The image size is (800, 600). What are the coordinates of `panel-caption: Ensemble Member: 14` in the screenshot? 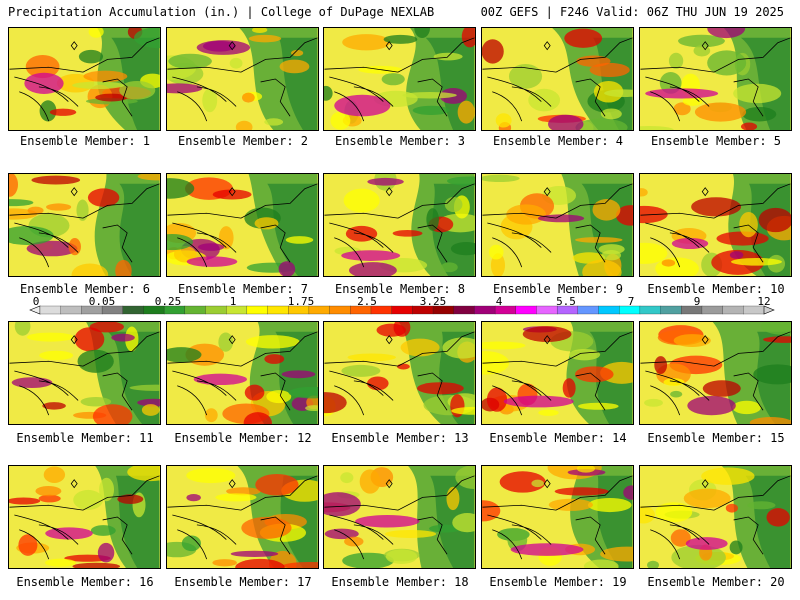 It's located at (558, 438).